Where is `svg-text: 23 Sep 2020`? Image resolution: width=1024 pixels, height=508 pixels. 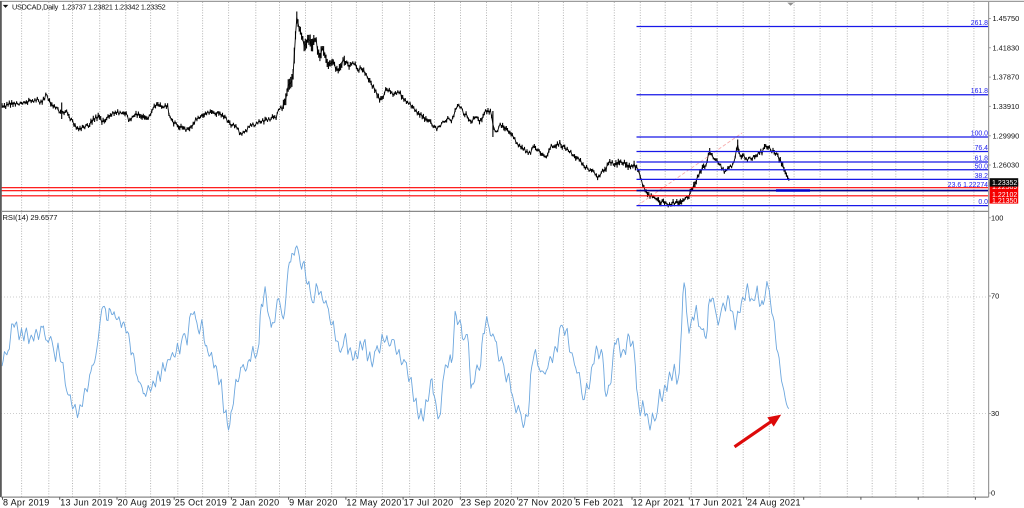
svg-text: 23 Sep 2020 is located at coordinates (488, 502).